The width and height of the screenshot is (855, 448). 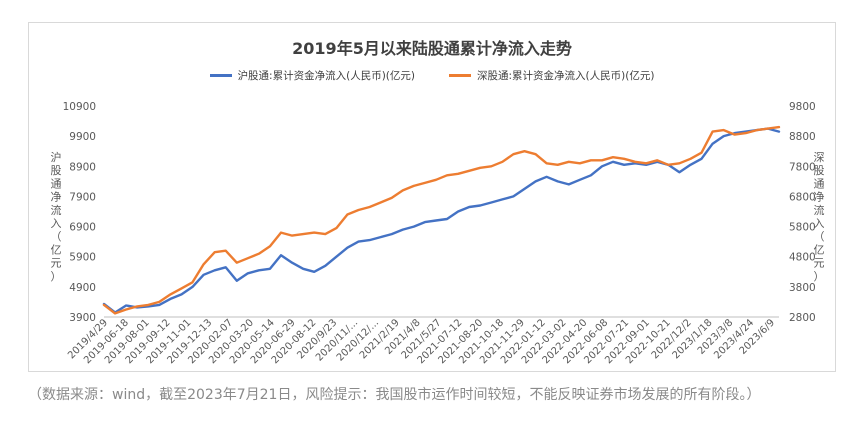 I want to click on right-tick-label: 9800, so click(x=802, y=107).